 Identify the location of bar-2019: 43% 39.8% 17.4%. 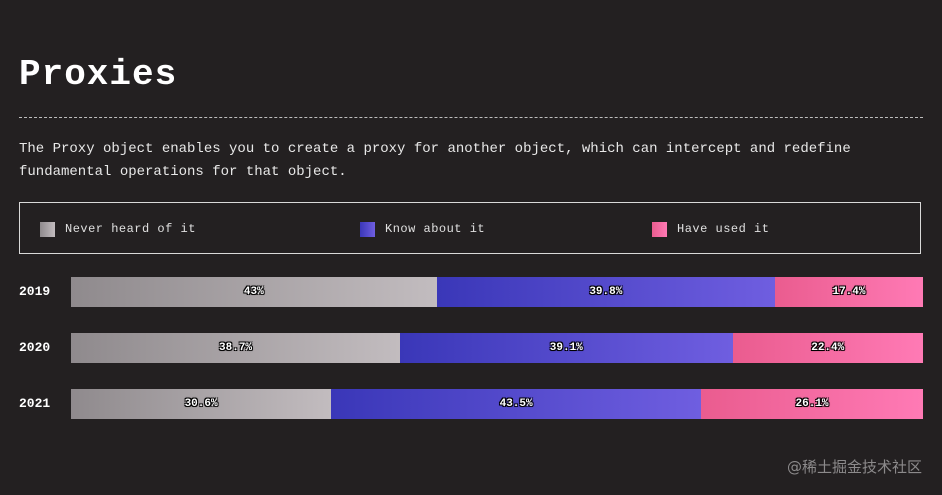
(497, 292).